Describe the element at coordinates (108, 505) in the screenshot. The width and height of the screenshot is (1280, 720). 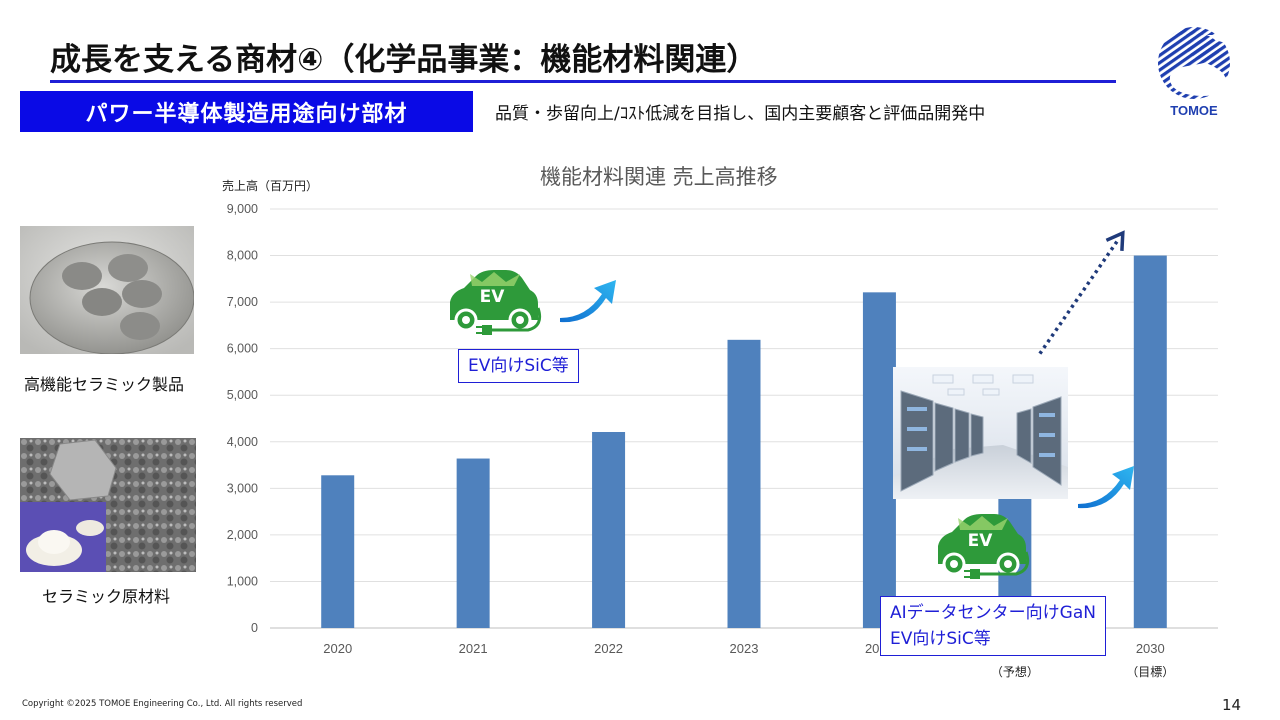
I see `ceramic-material-photo` at that location.